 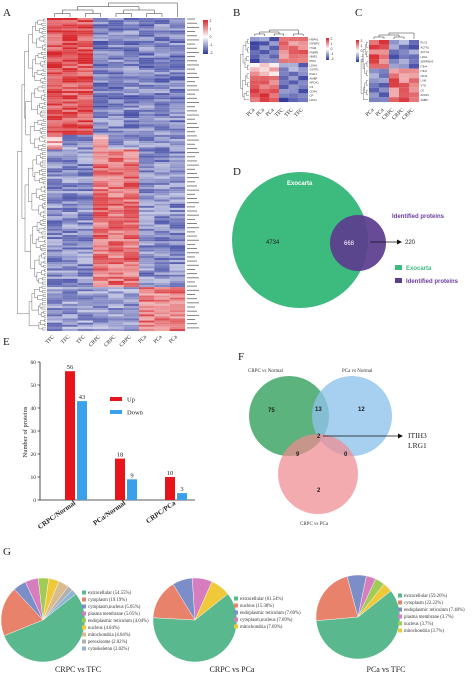 What do you see at coordinates (315, 44) in the screenshot?
I see `heatmap-row-label: IGFBP2` at bounding box center [315, 44].